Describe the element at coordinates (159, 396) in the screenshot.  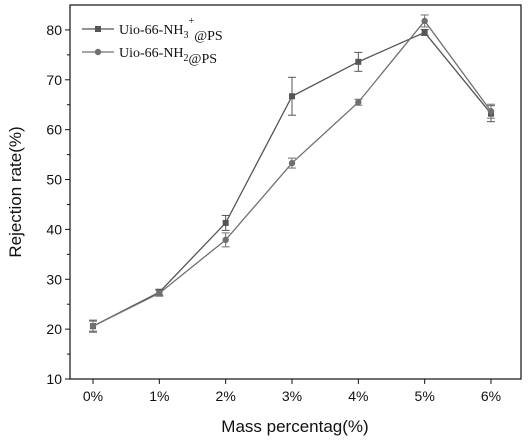
I see `x-tick-label: 1%` at that location.